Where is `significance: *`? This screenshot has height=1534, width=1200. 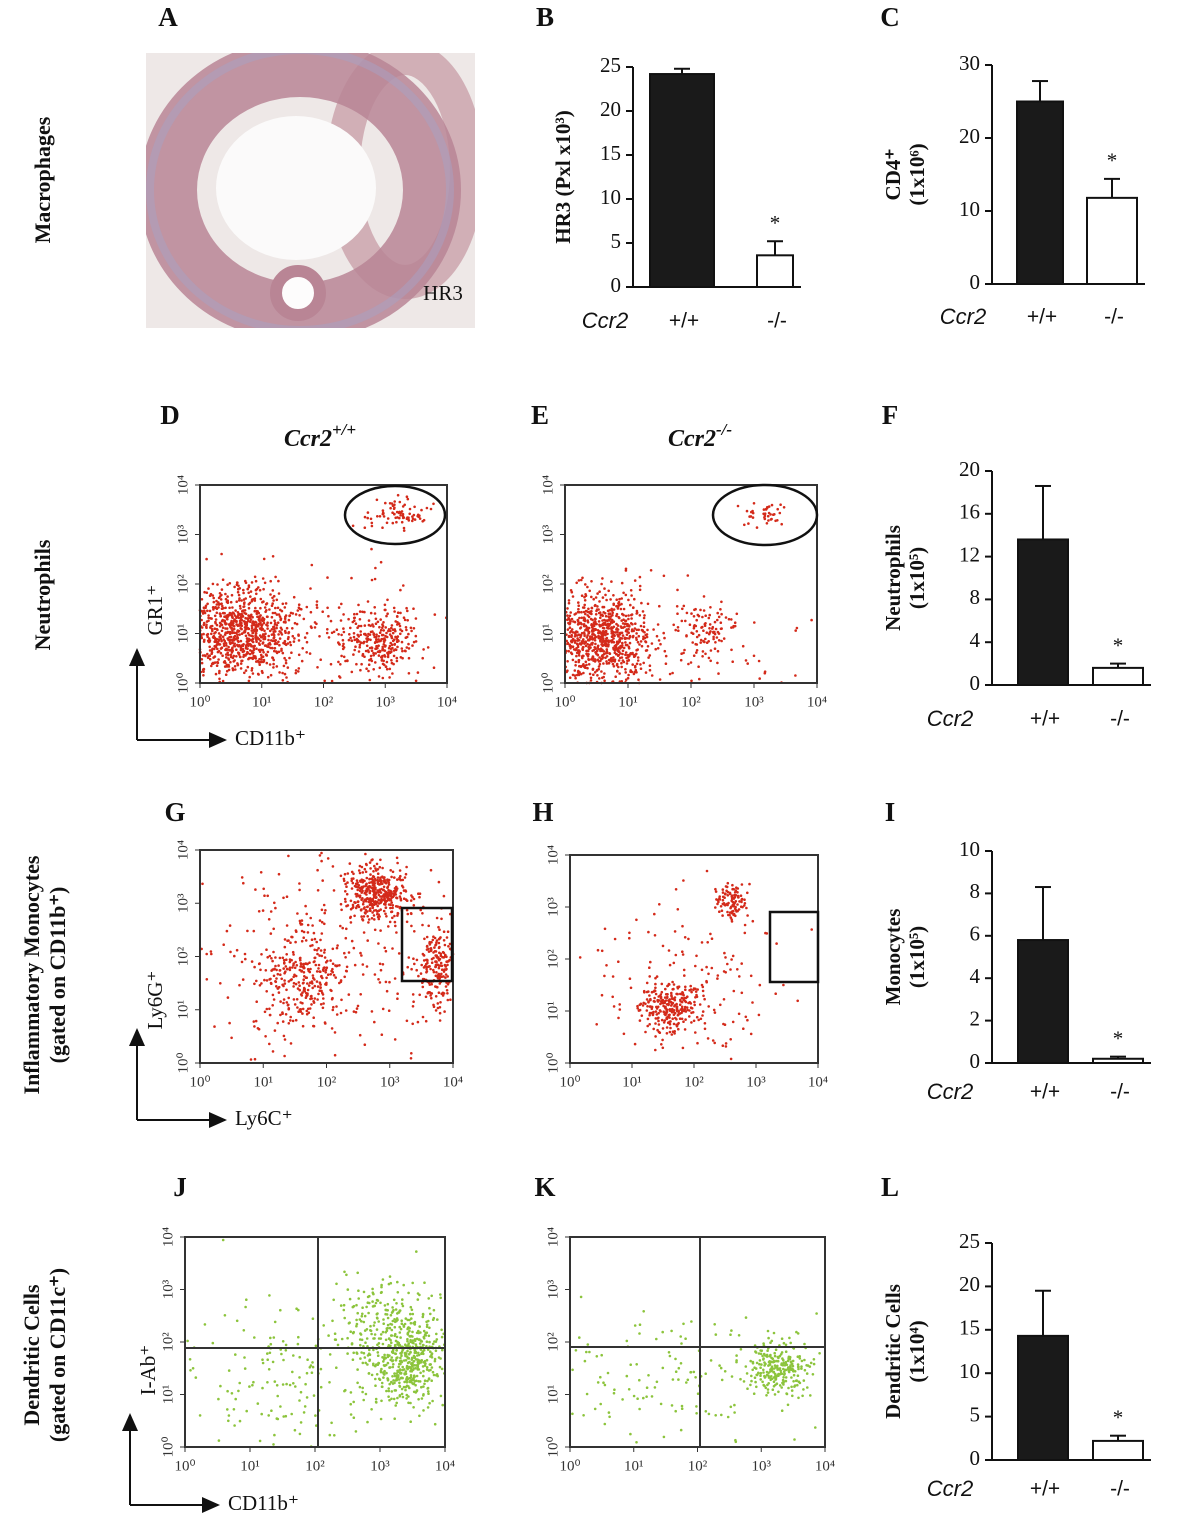
significance: * is located at coordinates (775, 223).